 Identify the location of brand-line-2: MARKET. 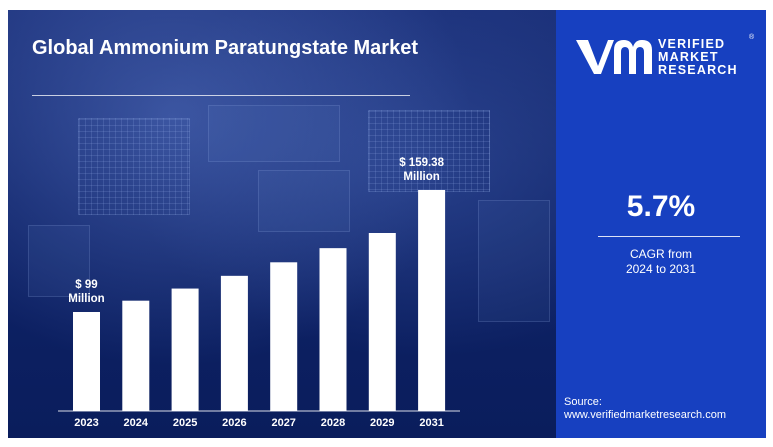
(688, 57).